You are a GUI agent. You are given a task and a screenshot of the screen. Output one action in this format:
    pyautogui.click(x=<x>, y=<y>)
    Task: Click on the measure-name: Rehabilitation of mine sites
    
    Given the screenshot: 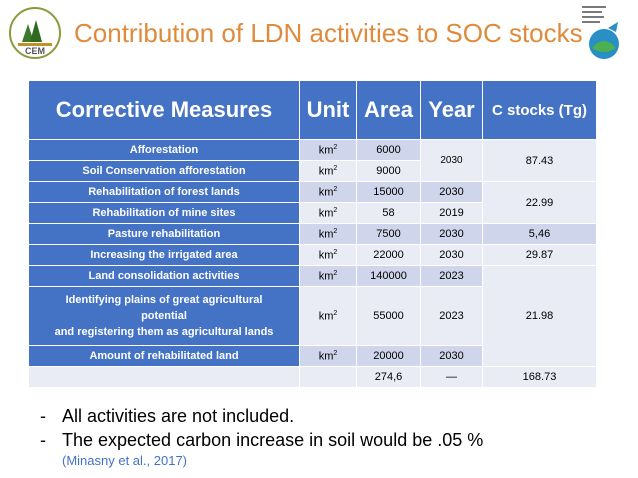 What is the action you would take?
    pyautogui.click(x=164, y=213)
    